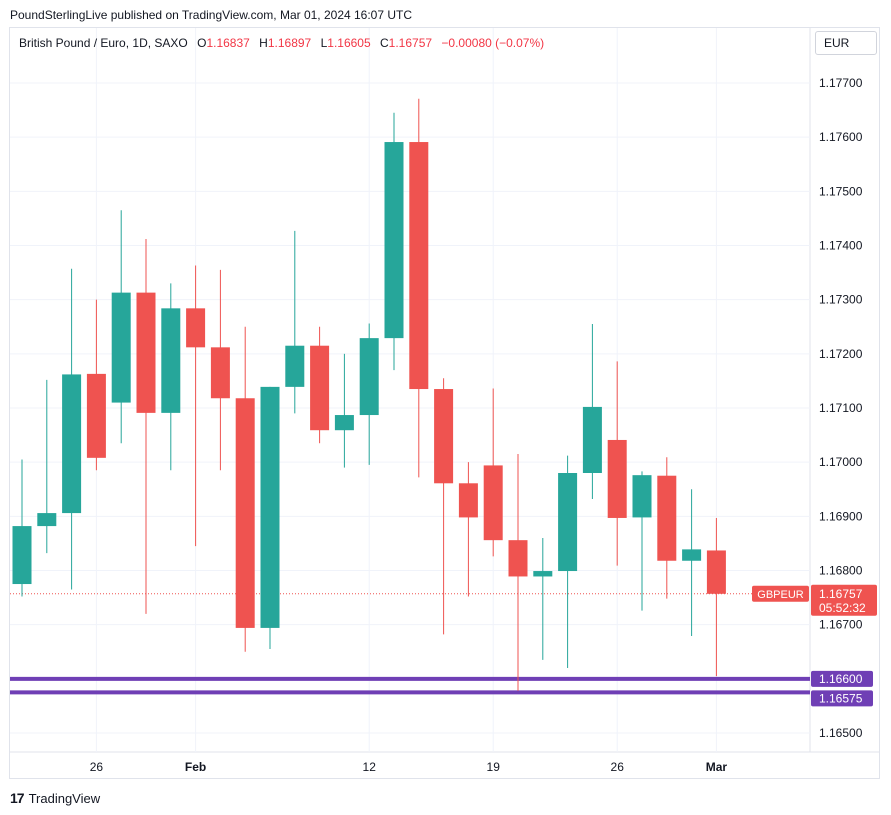  I want to click on y-tick-label: 1.16500, so click(841, 733).